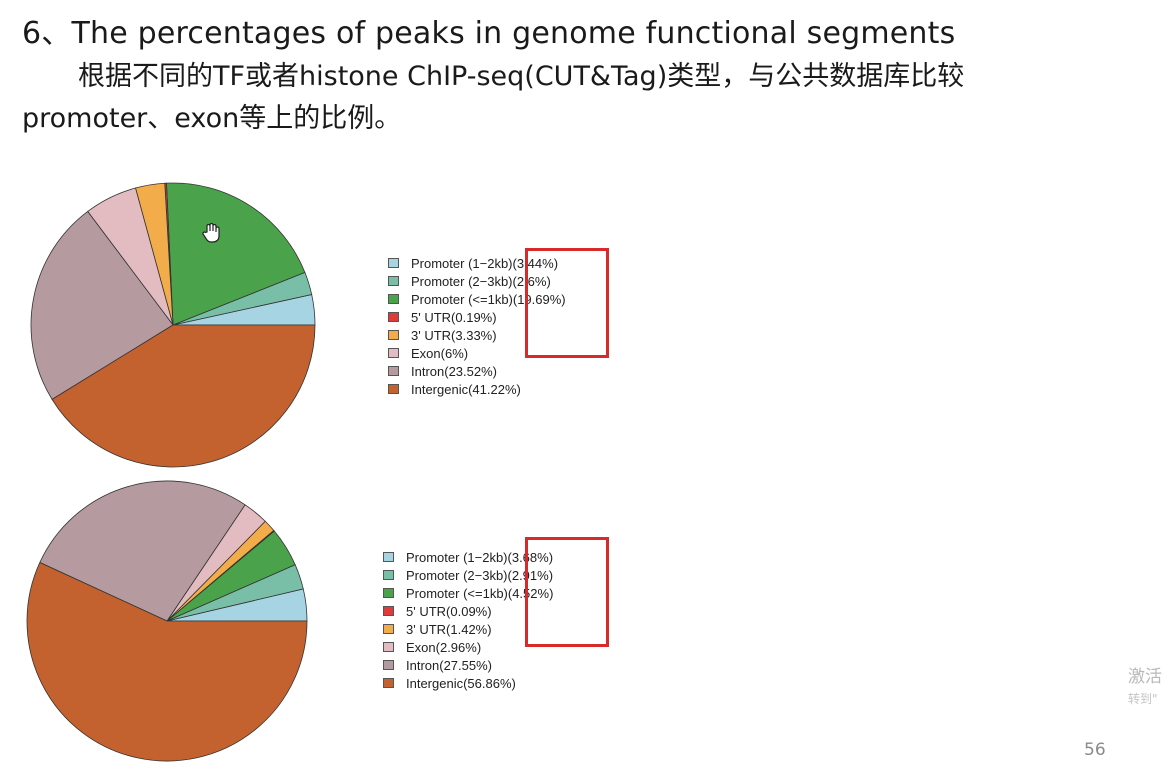 The width and height of the screenshot is (1170, 780). I want to click on pie-slice-intron, so click(102, 305).